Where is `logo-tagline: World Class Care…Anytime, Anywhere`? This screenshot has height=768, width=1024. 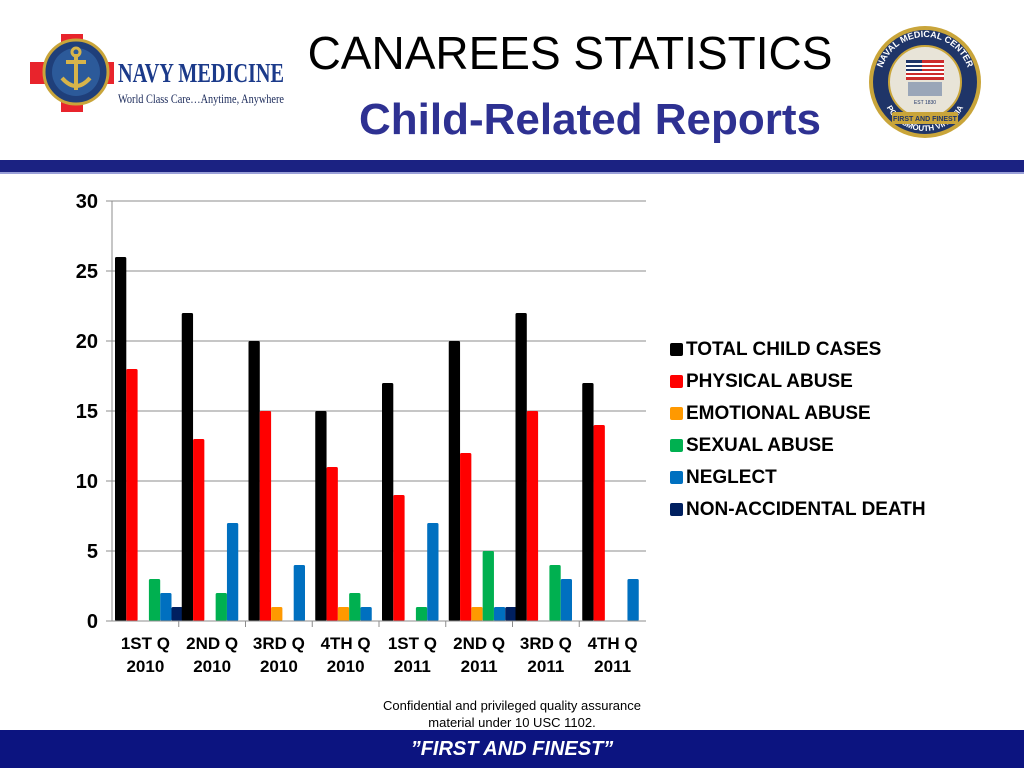
logo-tagline: World Class Care…Anytime, Anywhere is located at coordinates (201, 98).